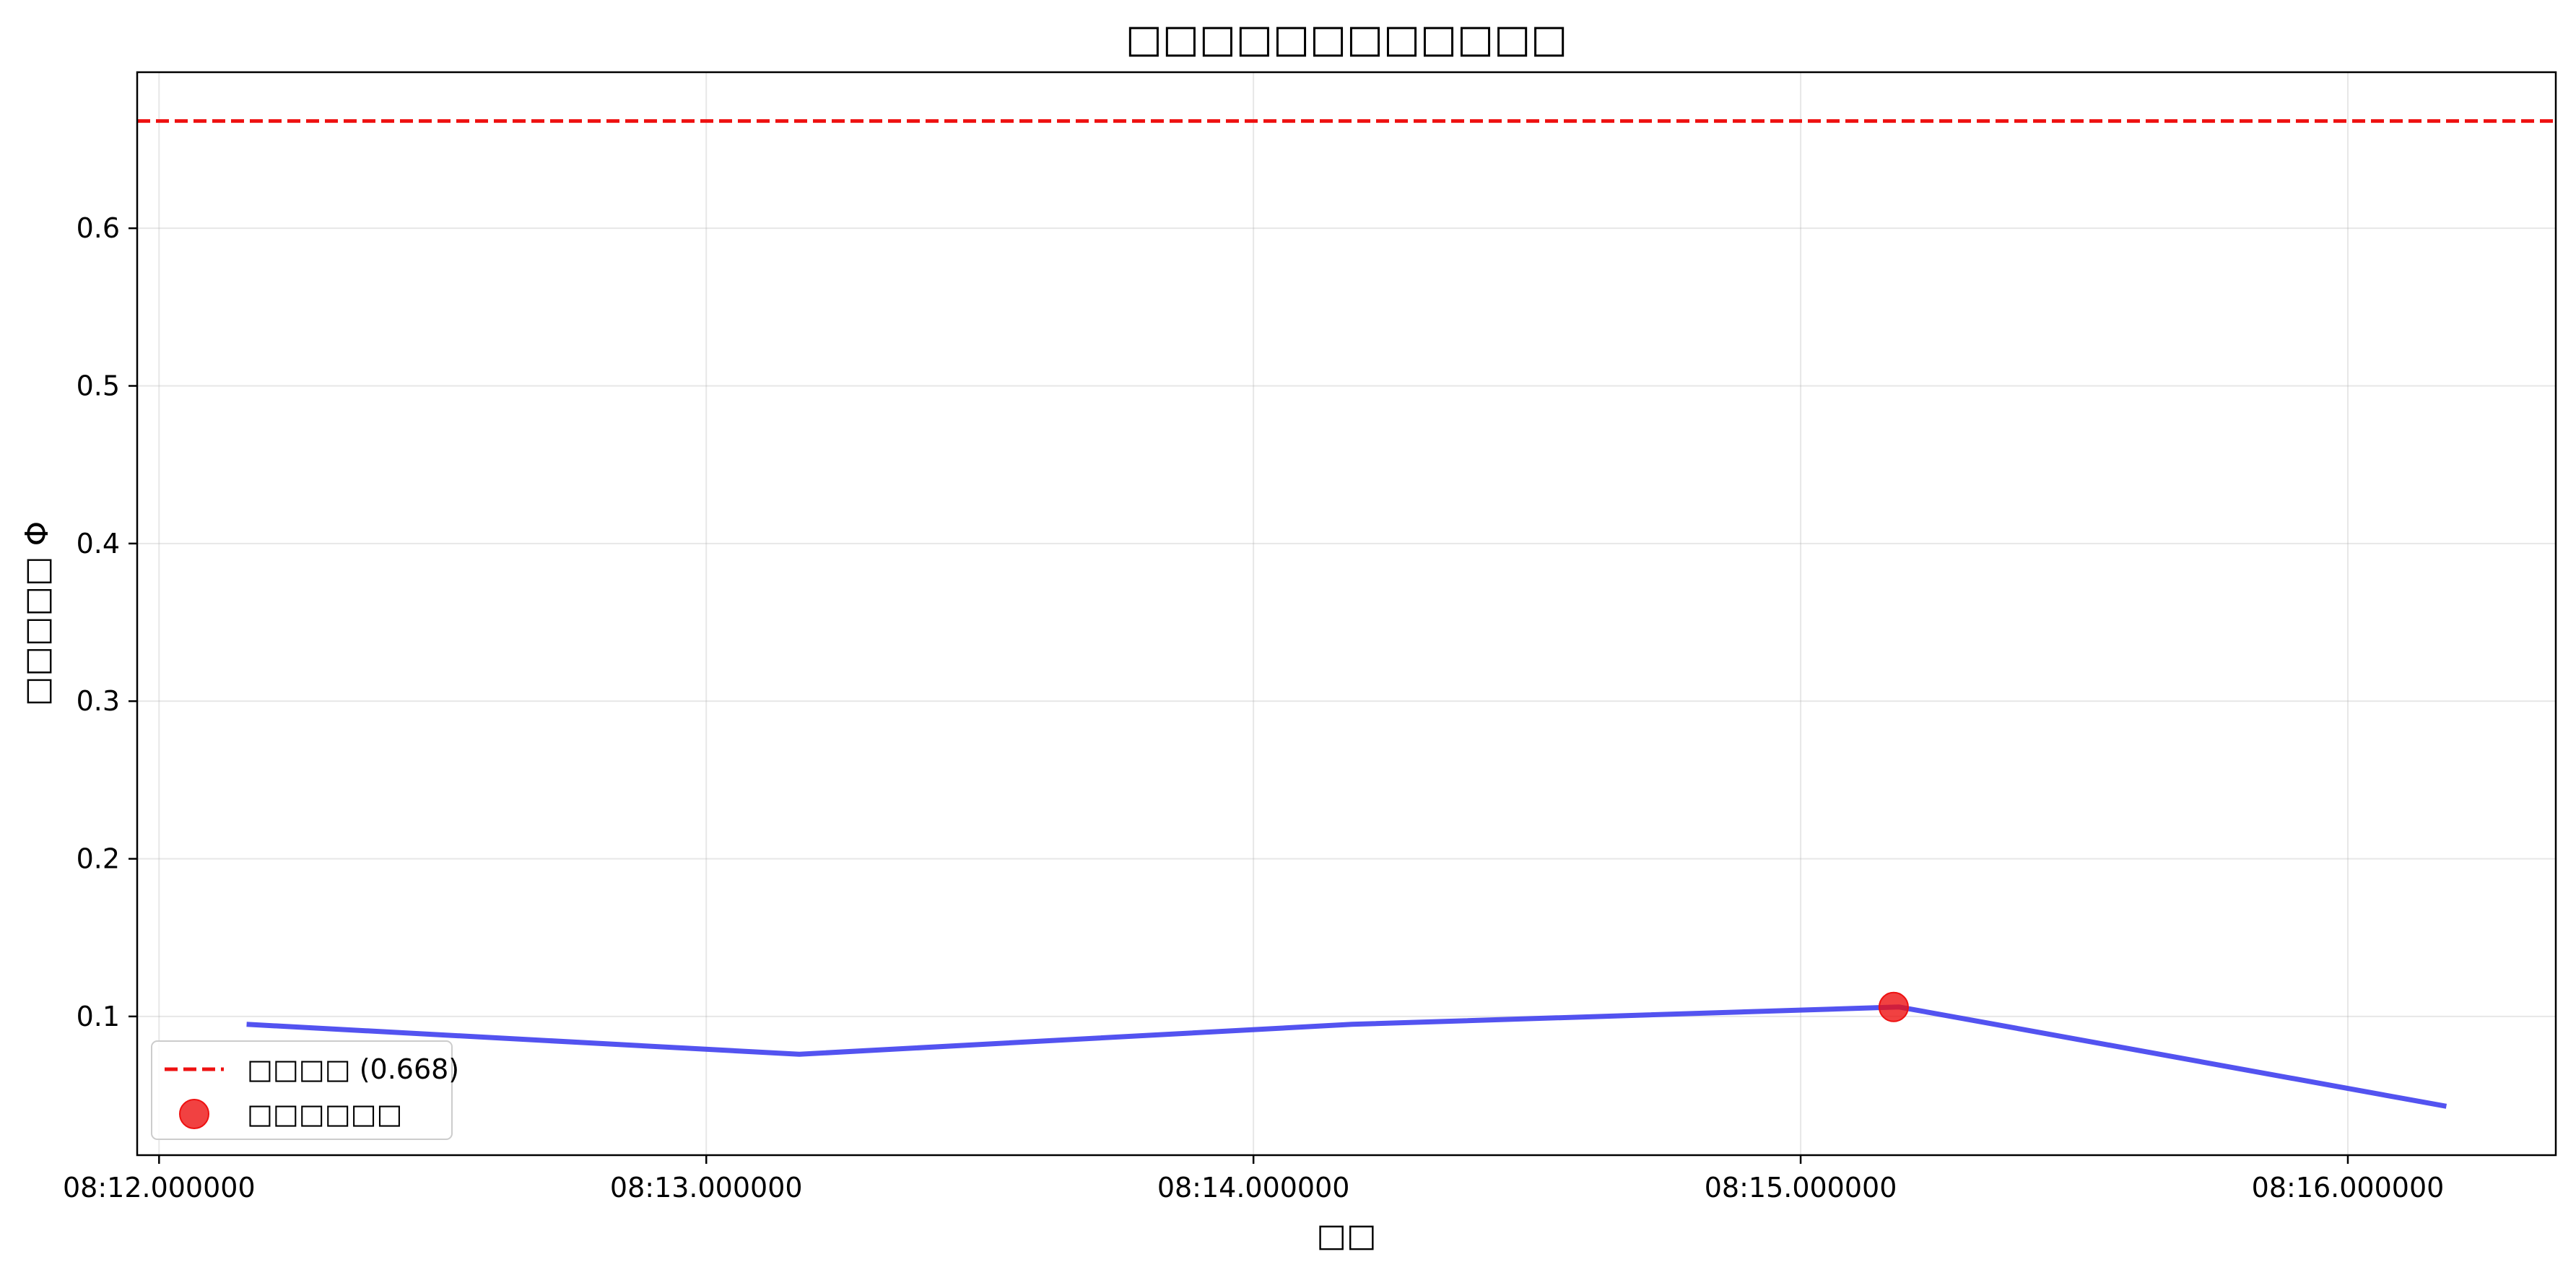 This screenshot has width=2576, height=1275. I want to click on x-tick-label: 08:14.000000, so click(1253, 1188).